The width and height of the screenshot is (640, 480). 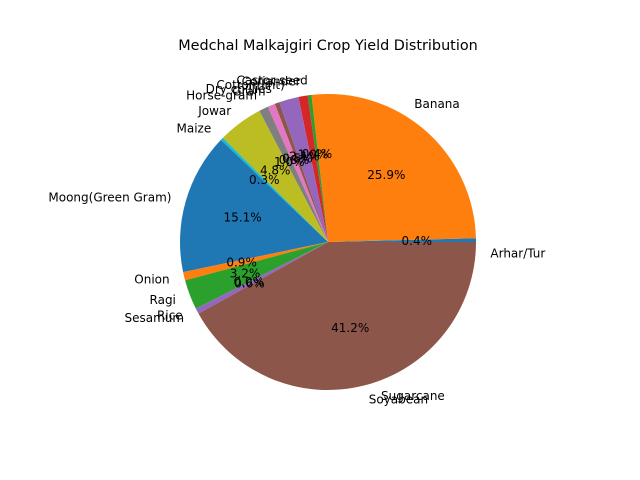 I want to click on percent-label: 0.5%, so click(x=297, y=159).